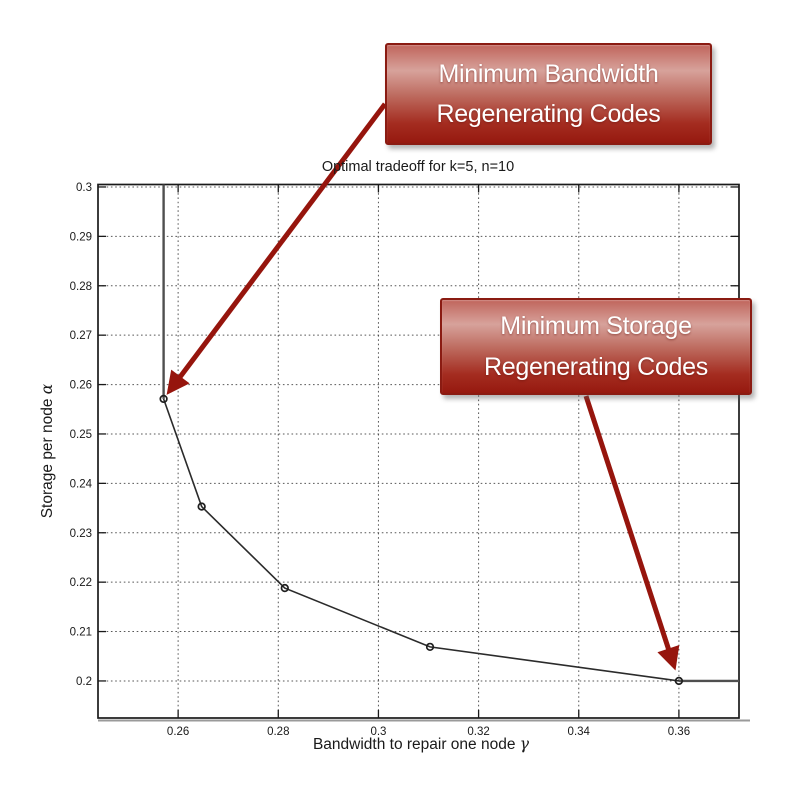 This screenshot has height=791, width=787. Describe the element at coordinates (478, 732) in the screenshot. I see `x-tick-label: 0.32` at that location.